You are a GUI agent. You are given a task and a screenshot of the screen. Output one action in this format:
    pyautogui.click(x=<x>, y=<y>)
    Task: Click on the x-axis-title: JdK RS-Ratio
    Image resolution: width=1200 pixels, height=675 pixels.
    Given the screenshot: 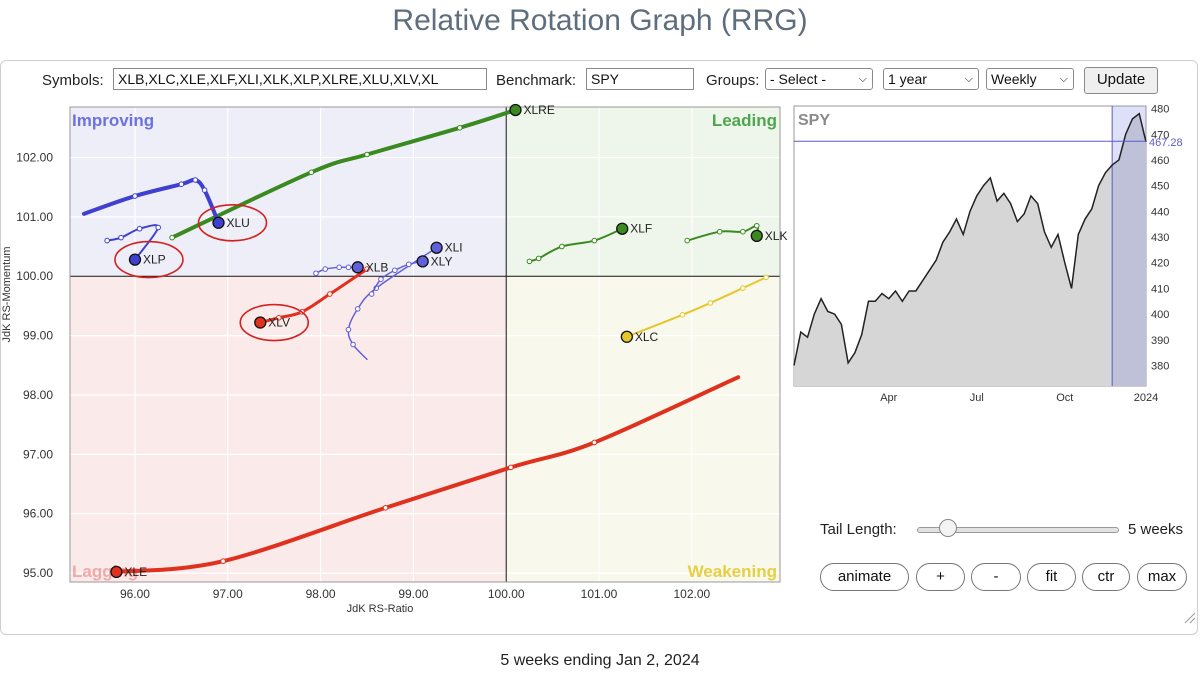 What is the action you would take?
    pyautogui.click(x=380, y=609)
    